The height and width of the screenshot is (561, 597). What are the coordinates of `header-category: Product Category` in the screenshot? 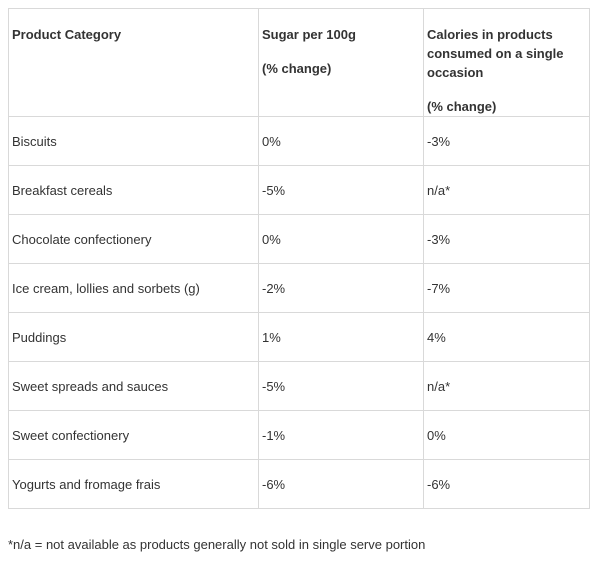 It's located at (133, 62).